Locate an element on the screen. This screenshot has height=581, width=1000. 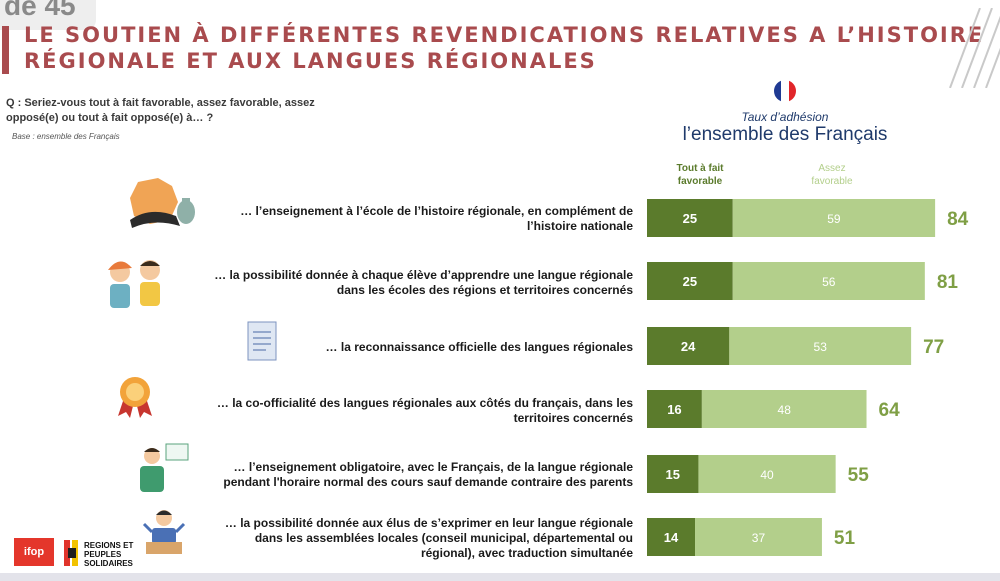
value-tout-a-fait-favorable-5: 15 is located at coordinates (672, 474).